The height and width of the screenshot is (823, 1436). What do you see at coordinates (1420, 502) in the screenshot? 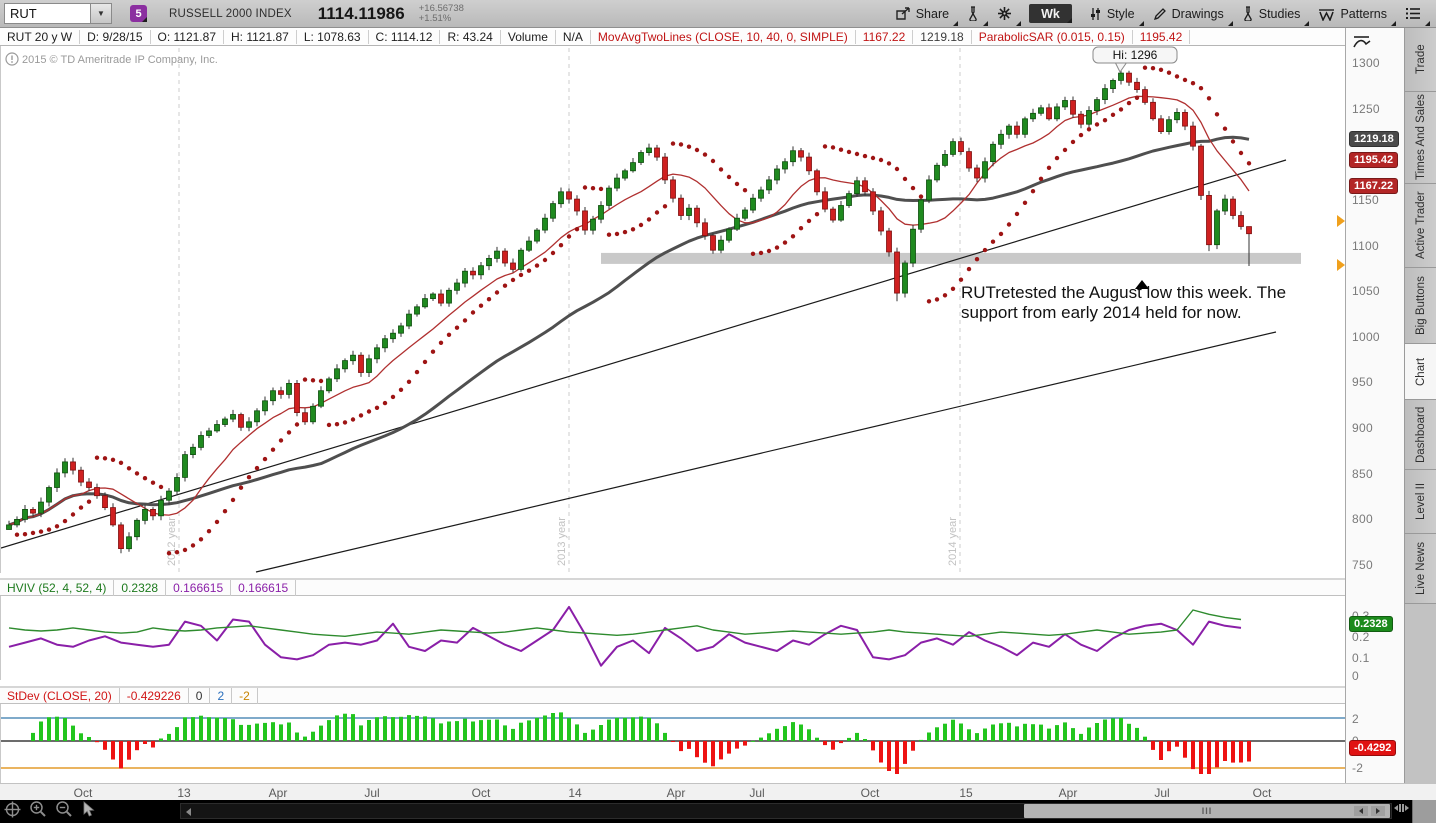
I see `side-tab-level-ii: Level II` at bounding box center [1420, 502].